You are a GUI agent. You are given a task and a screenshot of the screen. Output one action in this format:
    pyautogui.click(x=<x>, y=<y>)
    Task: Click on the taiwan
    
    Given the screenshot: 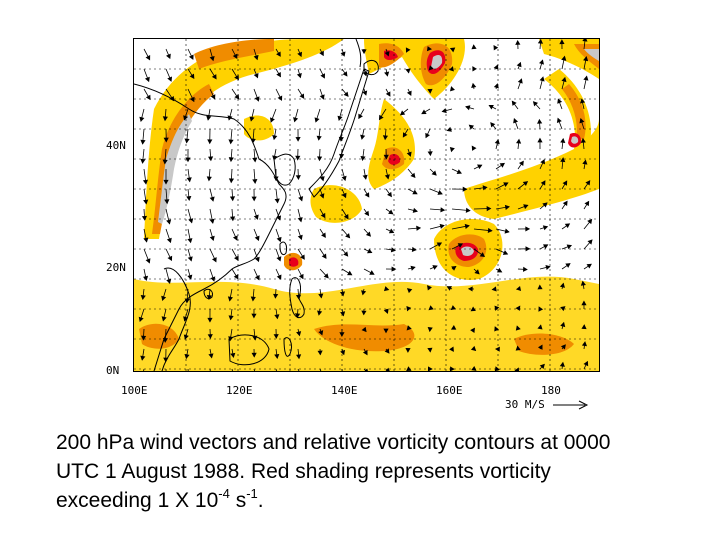 What is the action you would take?
    pyautogui.click(x=283, y=248)
    